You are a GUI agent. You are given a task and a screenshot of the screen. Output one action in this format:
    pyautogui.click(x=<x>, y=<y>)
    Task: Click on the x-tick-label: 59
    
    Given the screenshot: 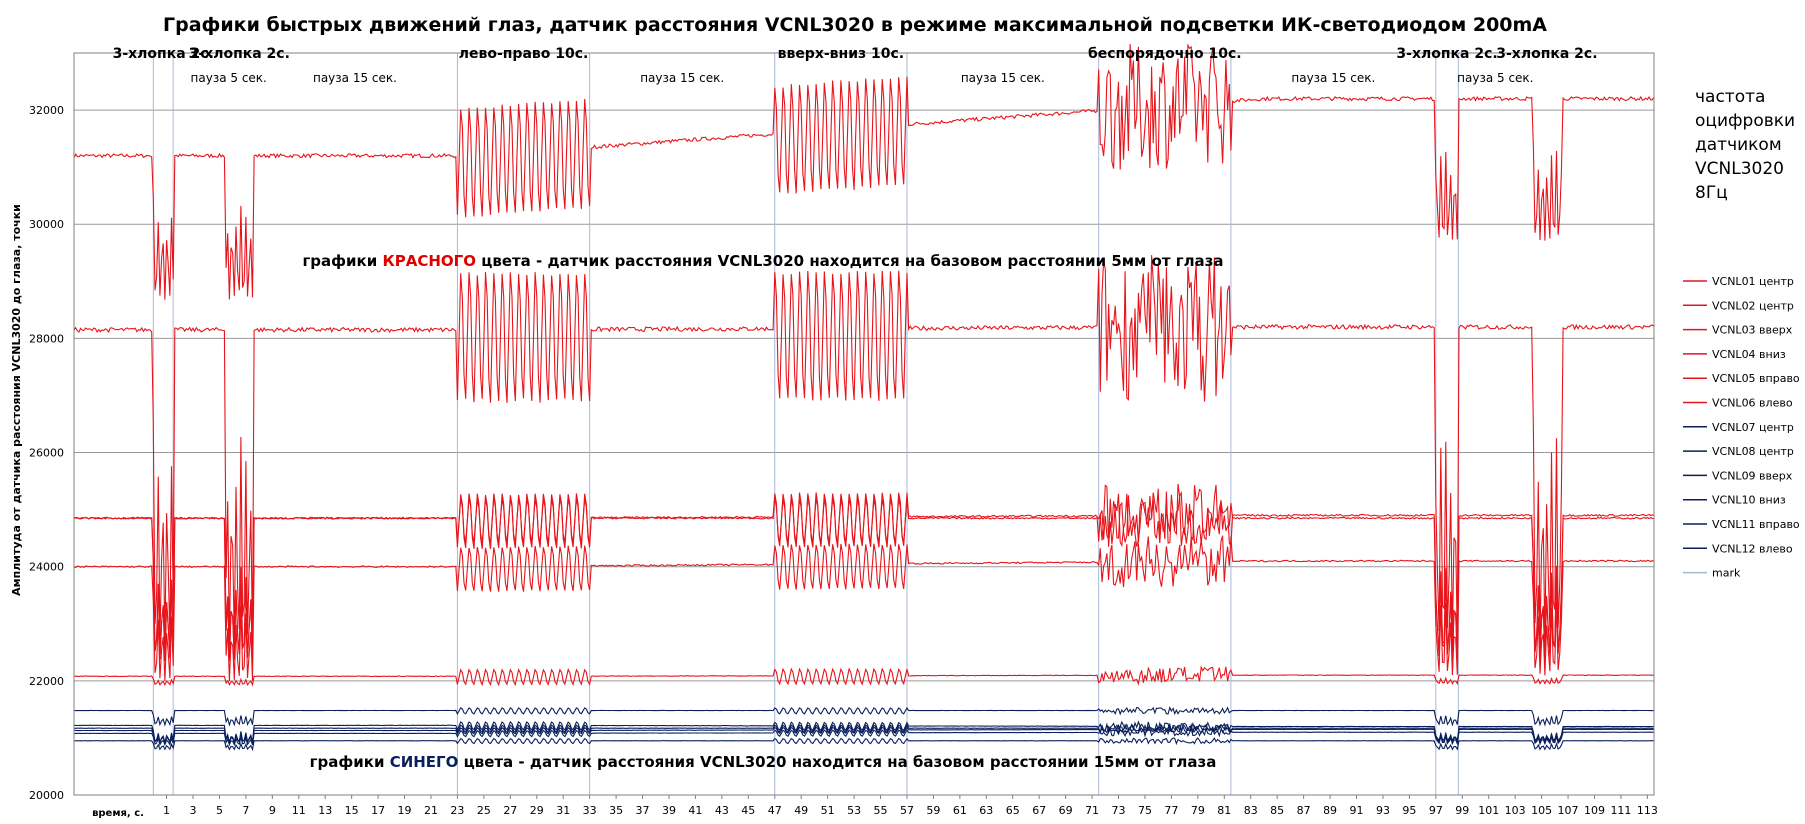 What is the action you would take?
    pyautogui.click(x=933, y=810)
    